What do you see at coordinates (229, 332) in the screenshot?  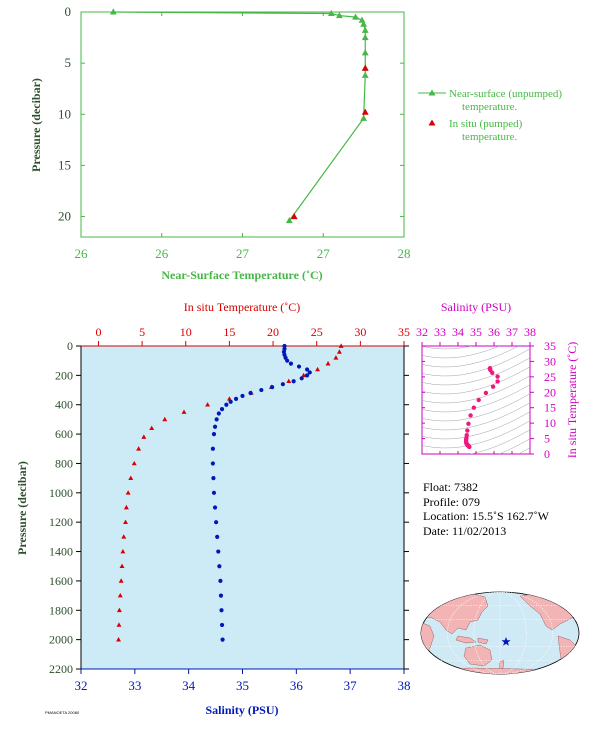 I see `temp-tick-label: 15` at bounding box center [229, 332].